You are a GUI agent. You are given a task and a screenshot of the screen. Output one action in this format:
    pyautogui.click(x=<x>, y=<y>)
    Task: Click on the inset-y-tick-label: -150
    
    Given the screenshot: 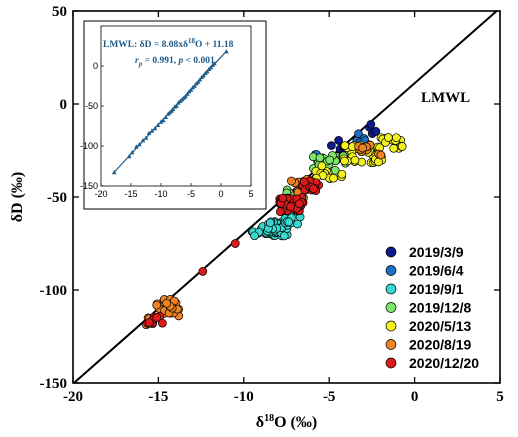 What is the action you would take?
    pyautogui.click(x=89, y=186)
    